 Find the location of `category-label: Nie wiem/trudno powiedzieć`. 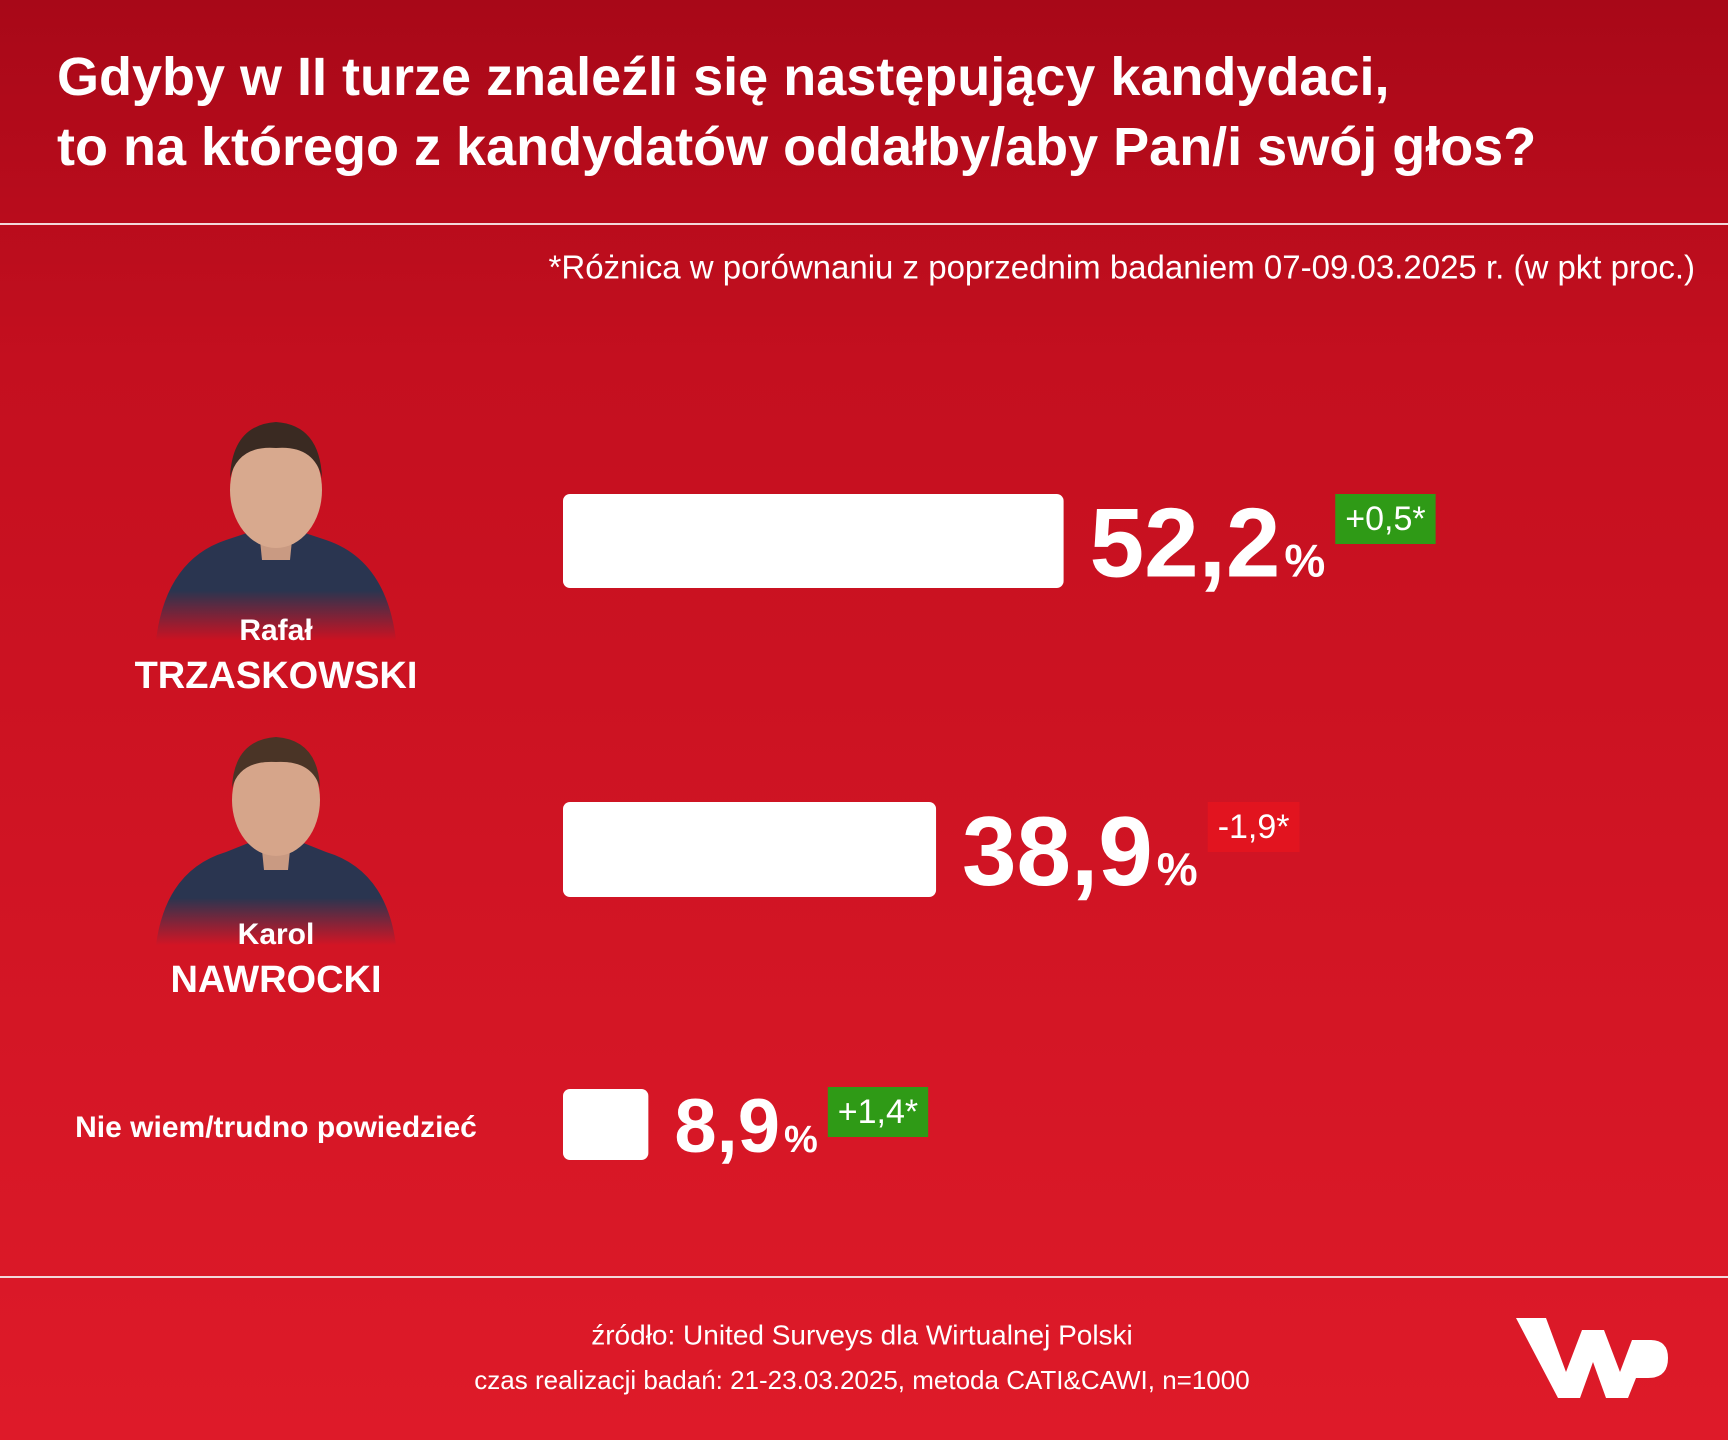

category-label: Nie wiem/trudno powiedzieć is located at coordinates (276, 1127).